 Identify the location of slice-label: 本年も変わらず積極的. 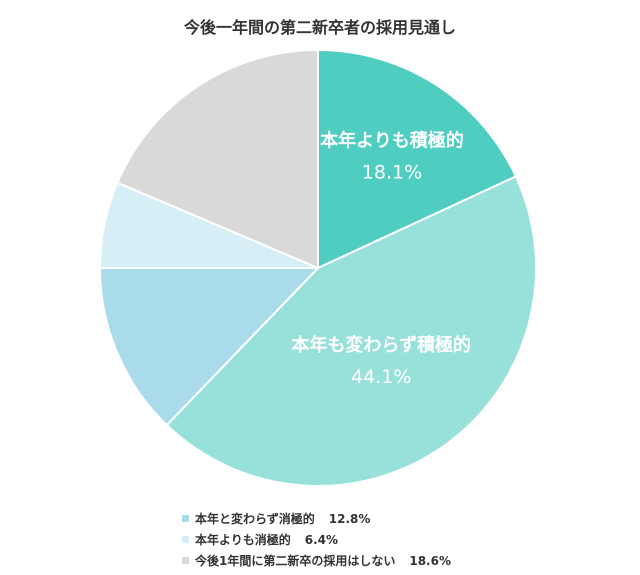
(381, 345).